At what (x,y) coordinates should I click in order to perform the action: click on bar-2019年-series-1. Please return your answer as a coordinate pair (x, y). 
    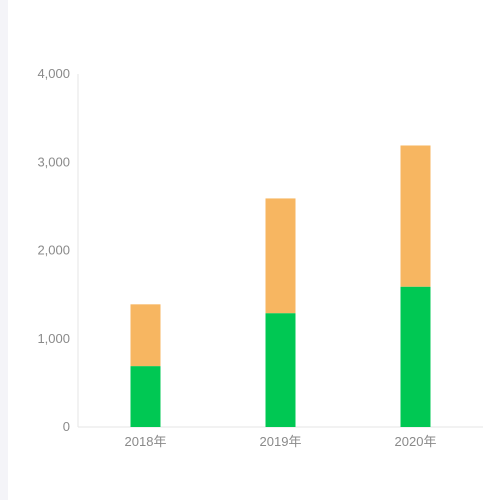
    Looking at the image, I should click on (280, 370).